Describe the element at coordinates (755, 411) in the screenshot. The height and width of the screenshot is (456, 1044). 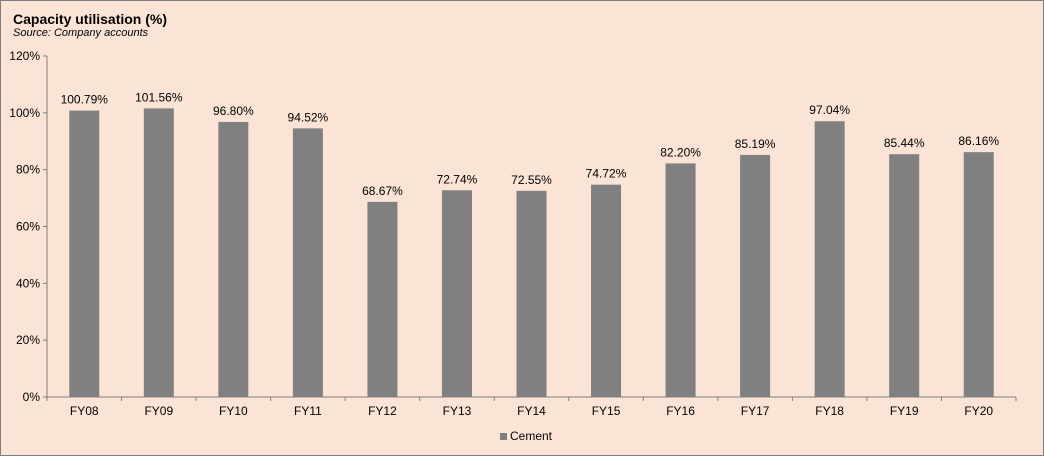
I see `x-tick-label: FY17` at that location.